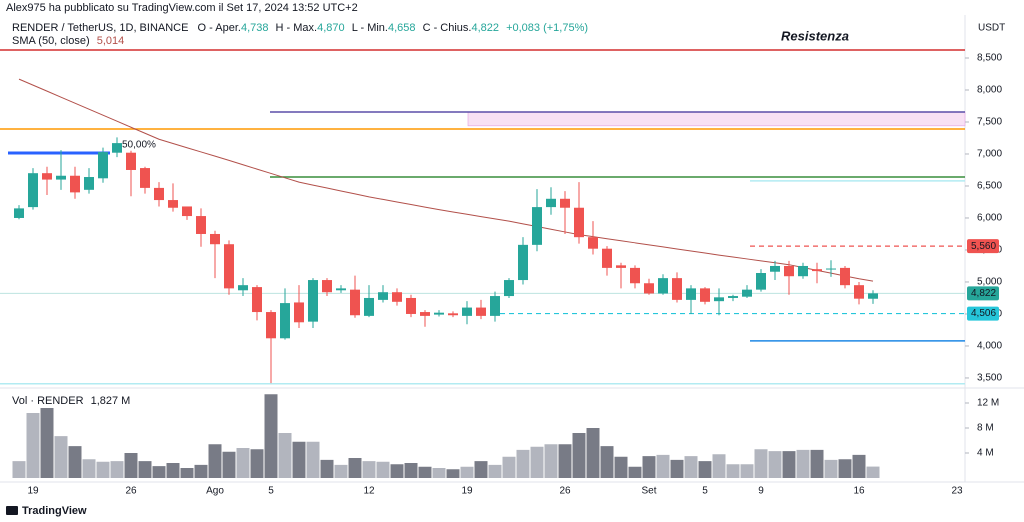 This screenshot has height=522, width=1024. Describe the element at coordinates (215, 491) in the screenshot. I see `x-tick-label: Ago` at that location.